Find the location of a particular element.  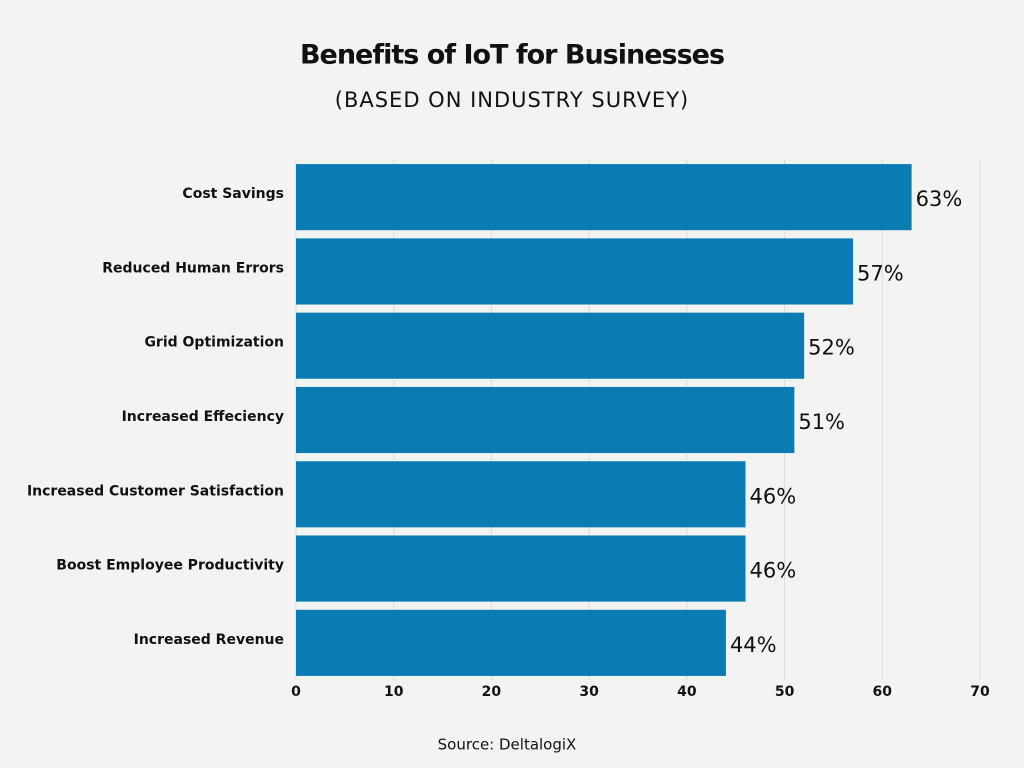

chart-title: Benefits of IoT for Businesses is located at coordinates (512, 55).